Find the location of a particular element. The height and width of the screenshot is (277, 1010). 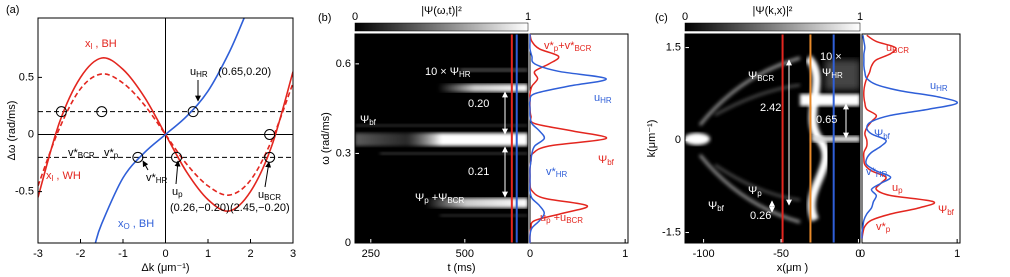

y-tick-label: -1.5 is located at coordinates (671, 232).